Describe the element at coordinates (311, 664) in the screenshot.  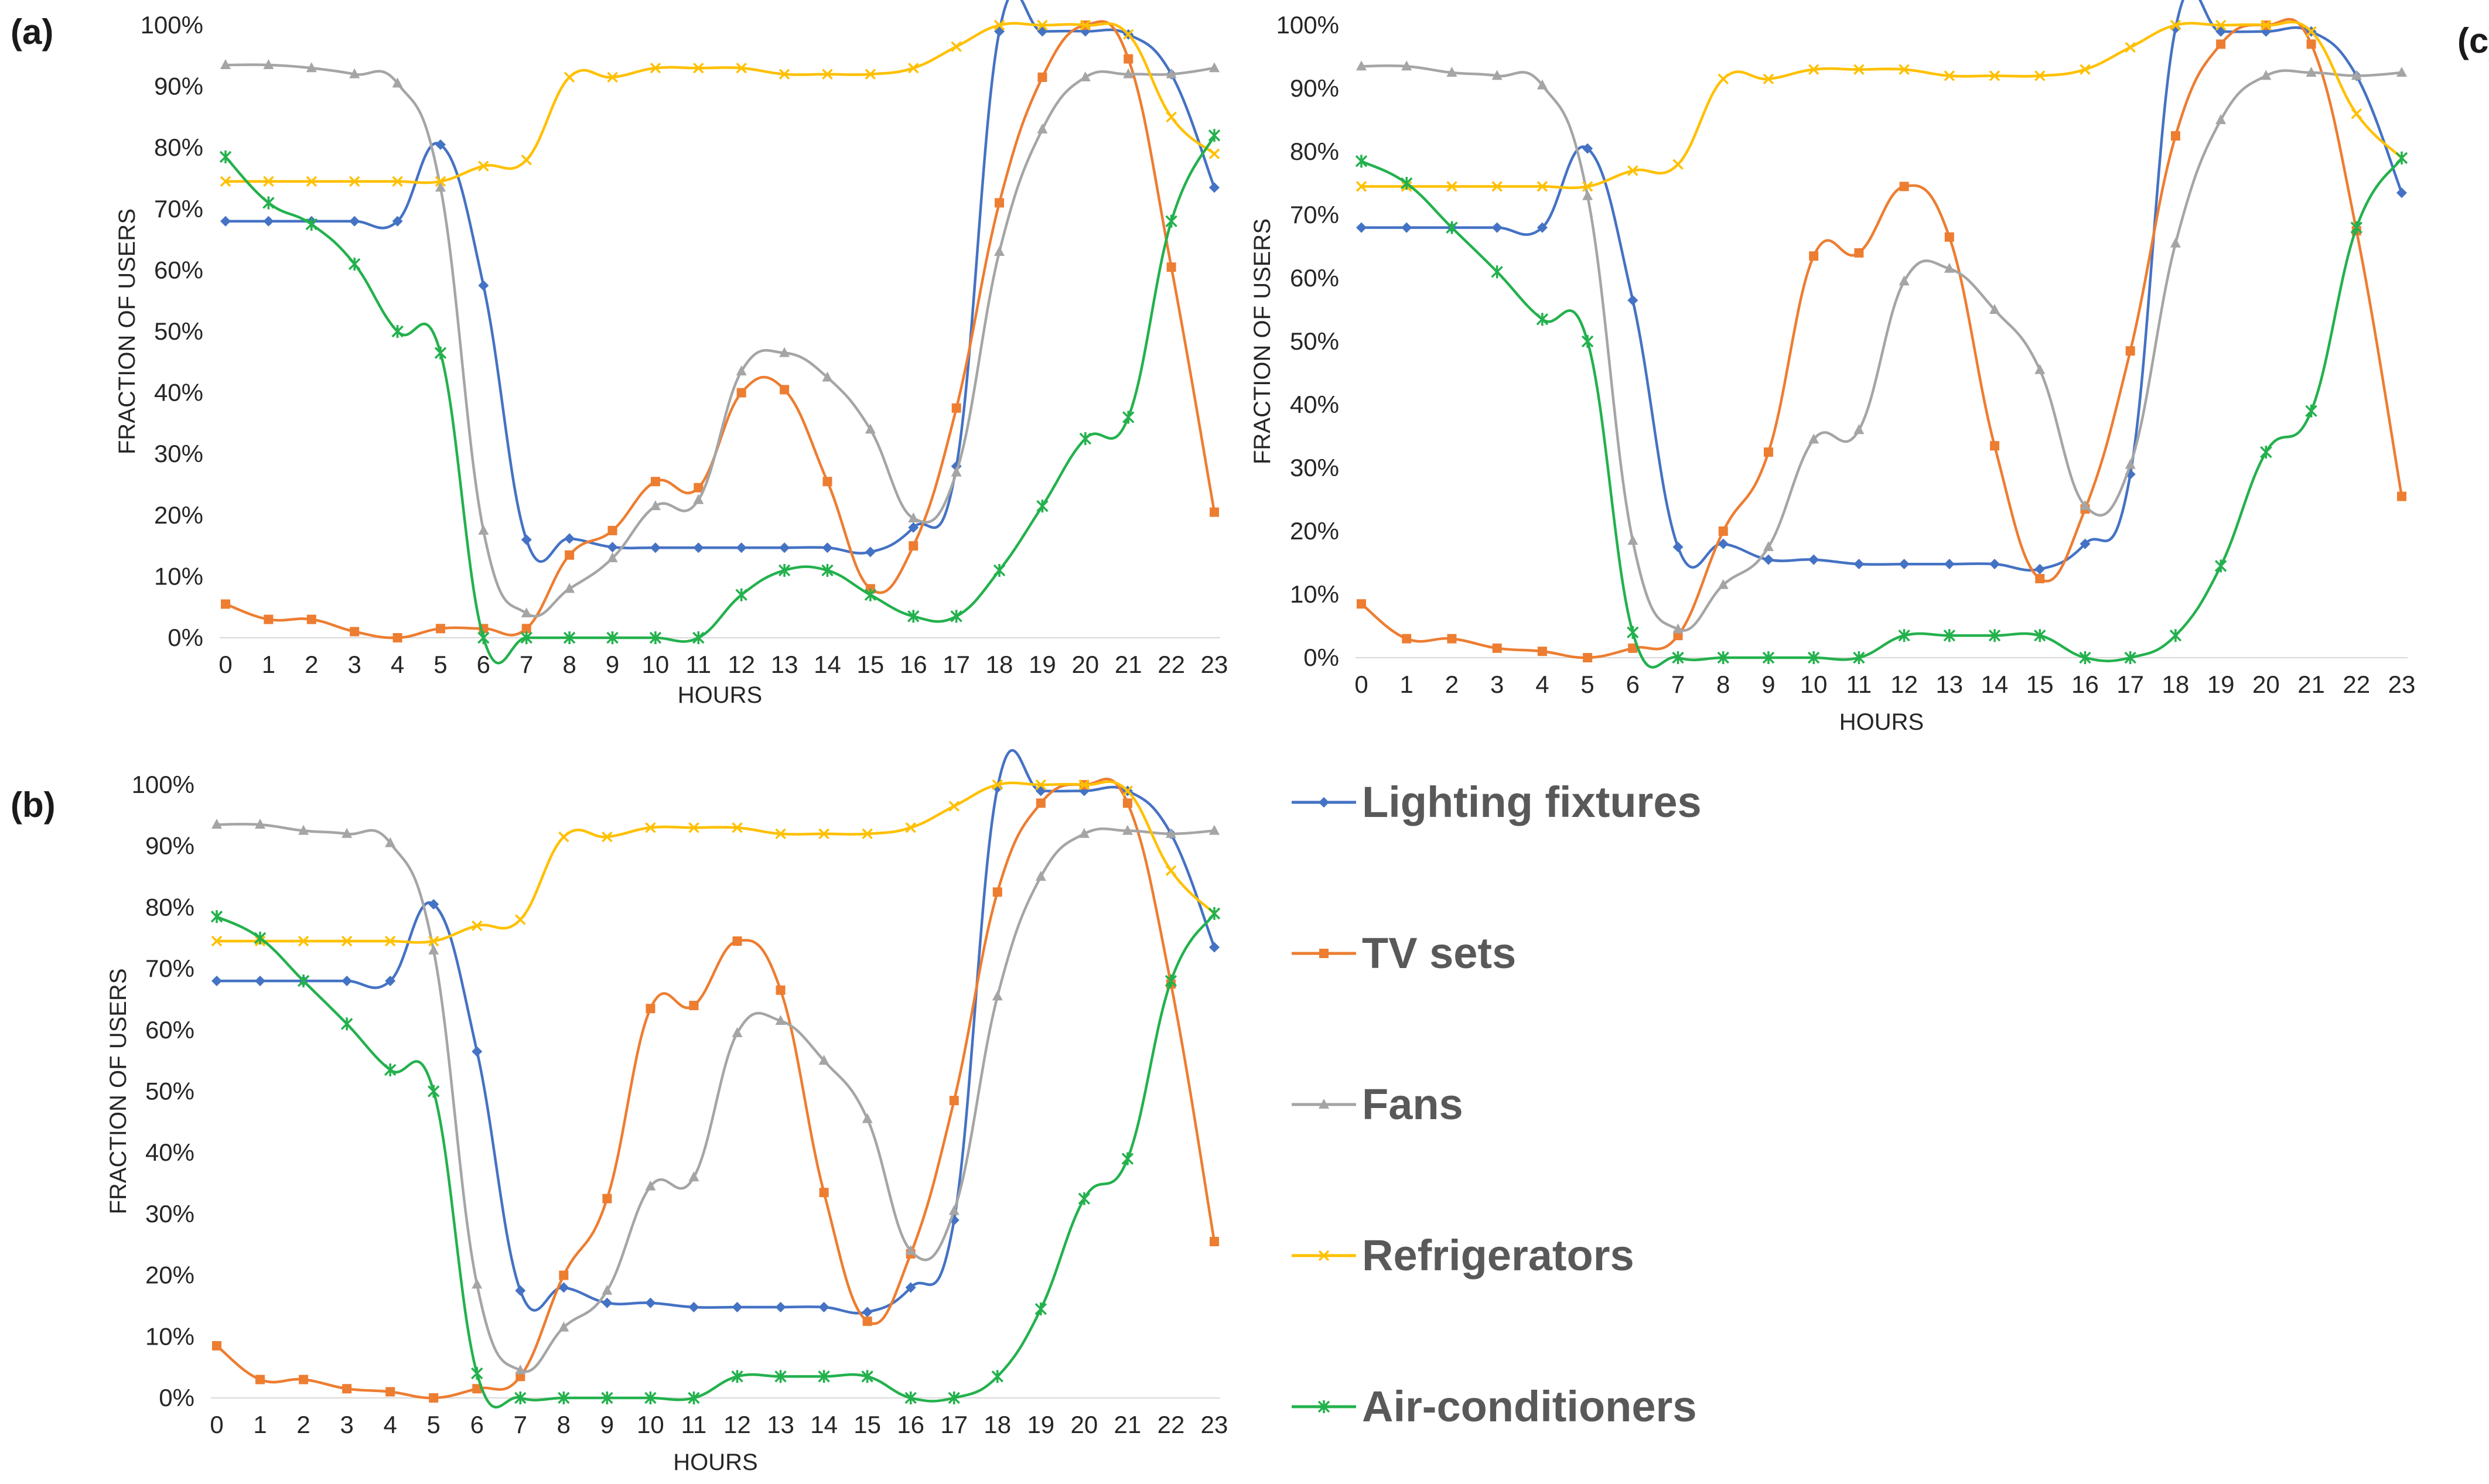
I see `x-tick-label: 2` at that location.